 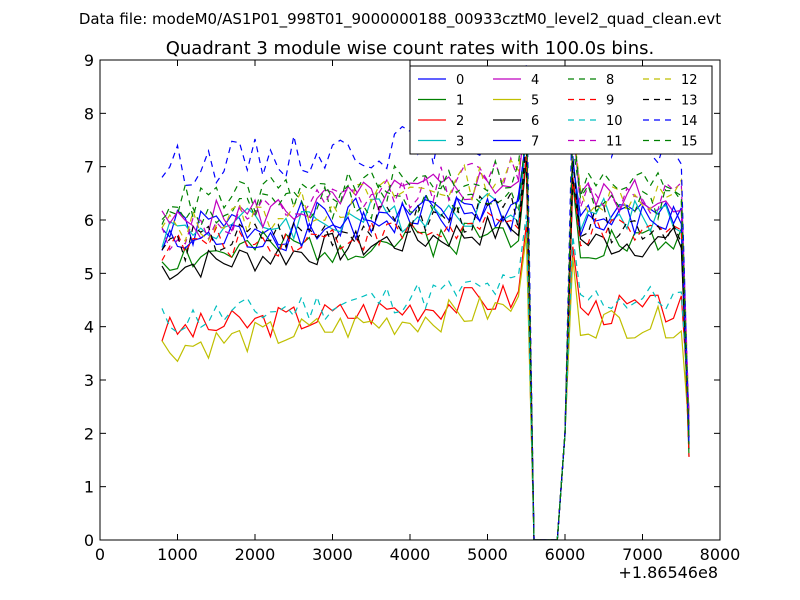 I want to click on x-tick-label: 7000, so click(x=642, y=554).